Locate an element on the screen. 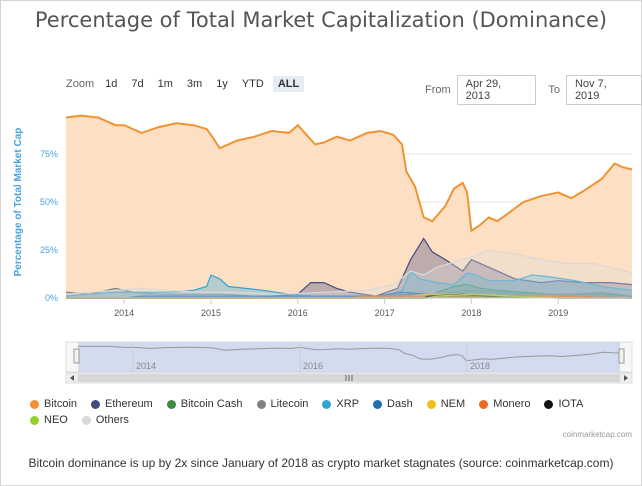  series-area-neo is located at coordinates (349, 296).